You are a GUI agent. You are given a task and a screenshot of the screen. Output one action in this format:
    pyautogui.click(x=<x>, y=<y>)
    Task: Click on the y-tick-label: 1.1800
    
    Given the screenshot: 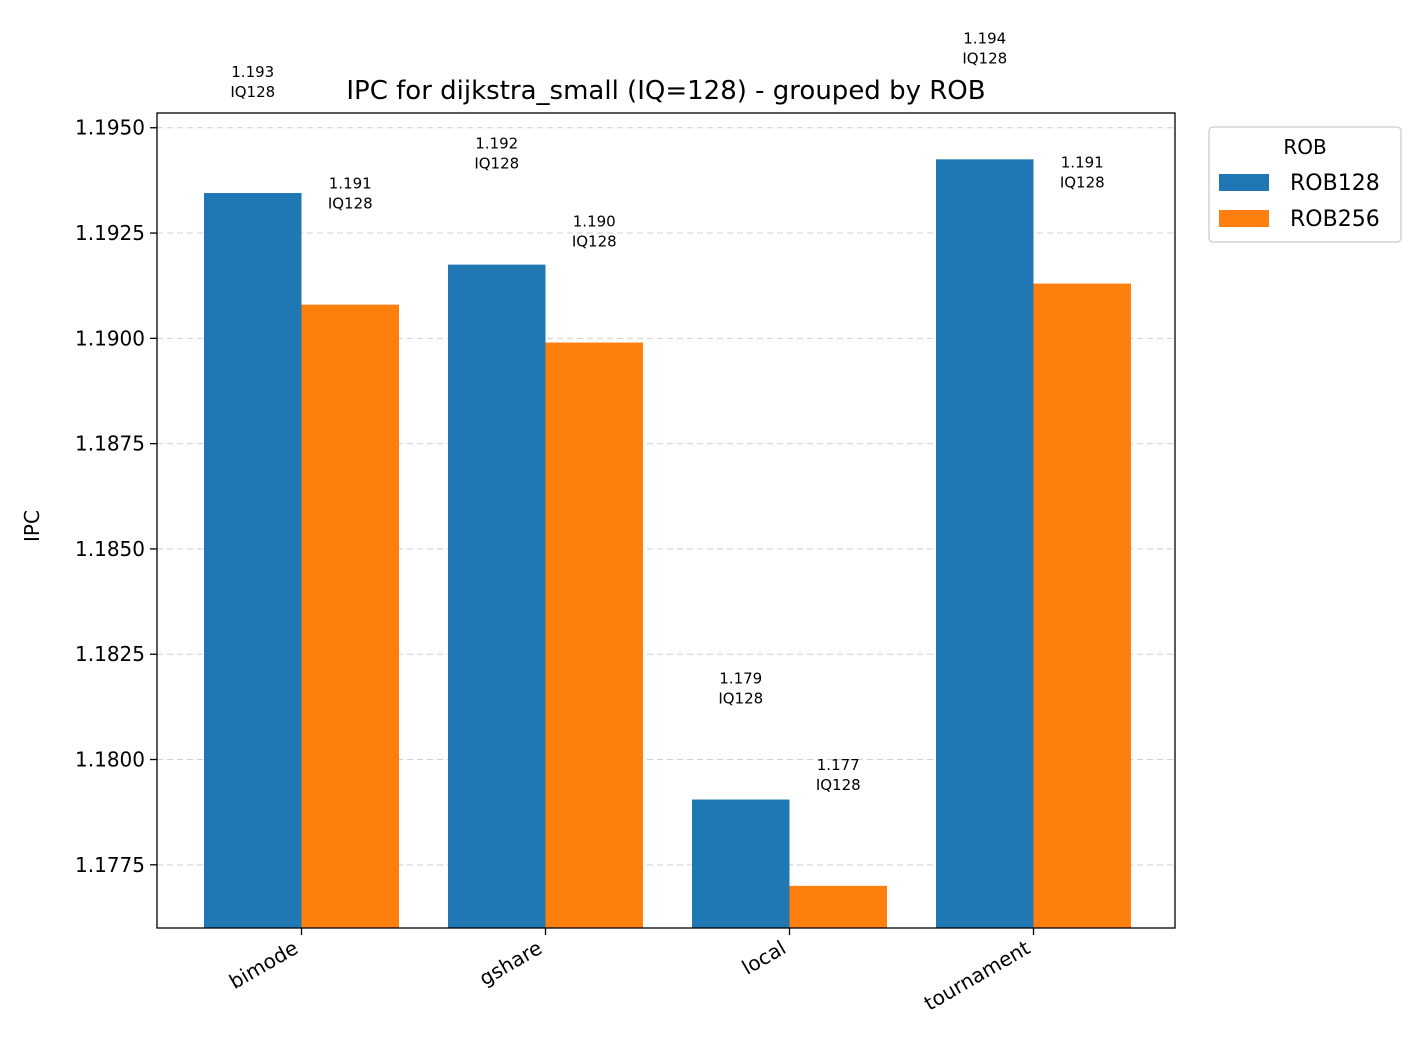 What is the action you would take?
    pyautogui.click(x=110, y=760)
    